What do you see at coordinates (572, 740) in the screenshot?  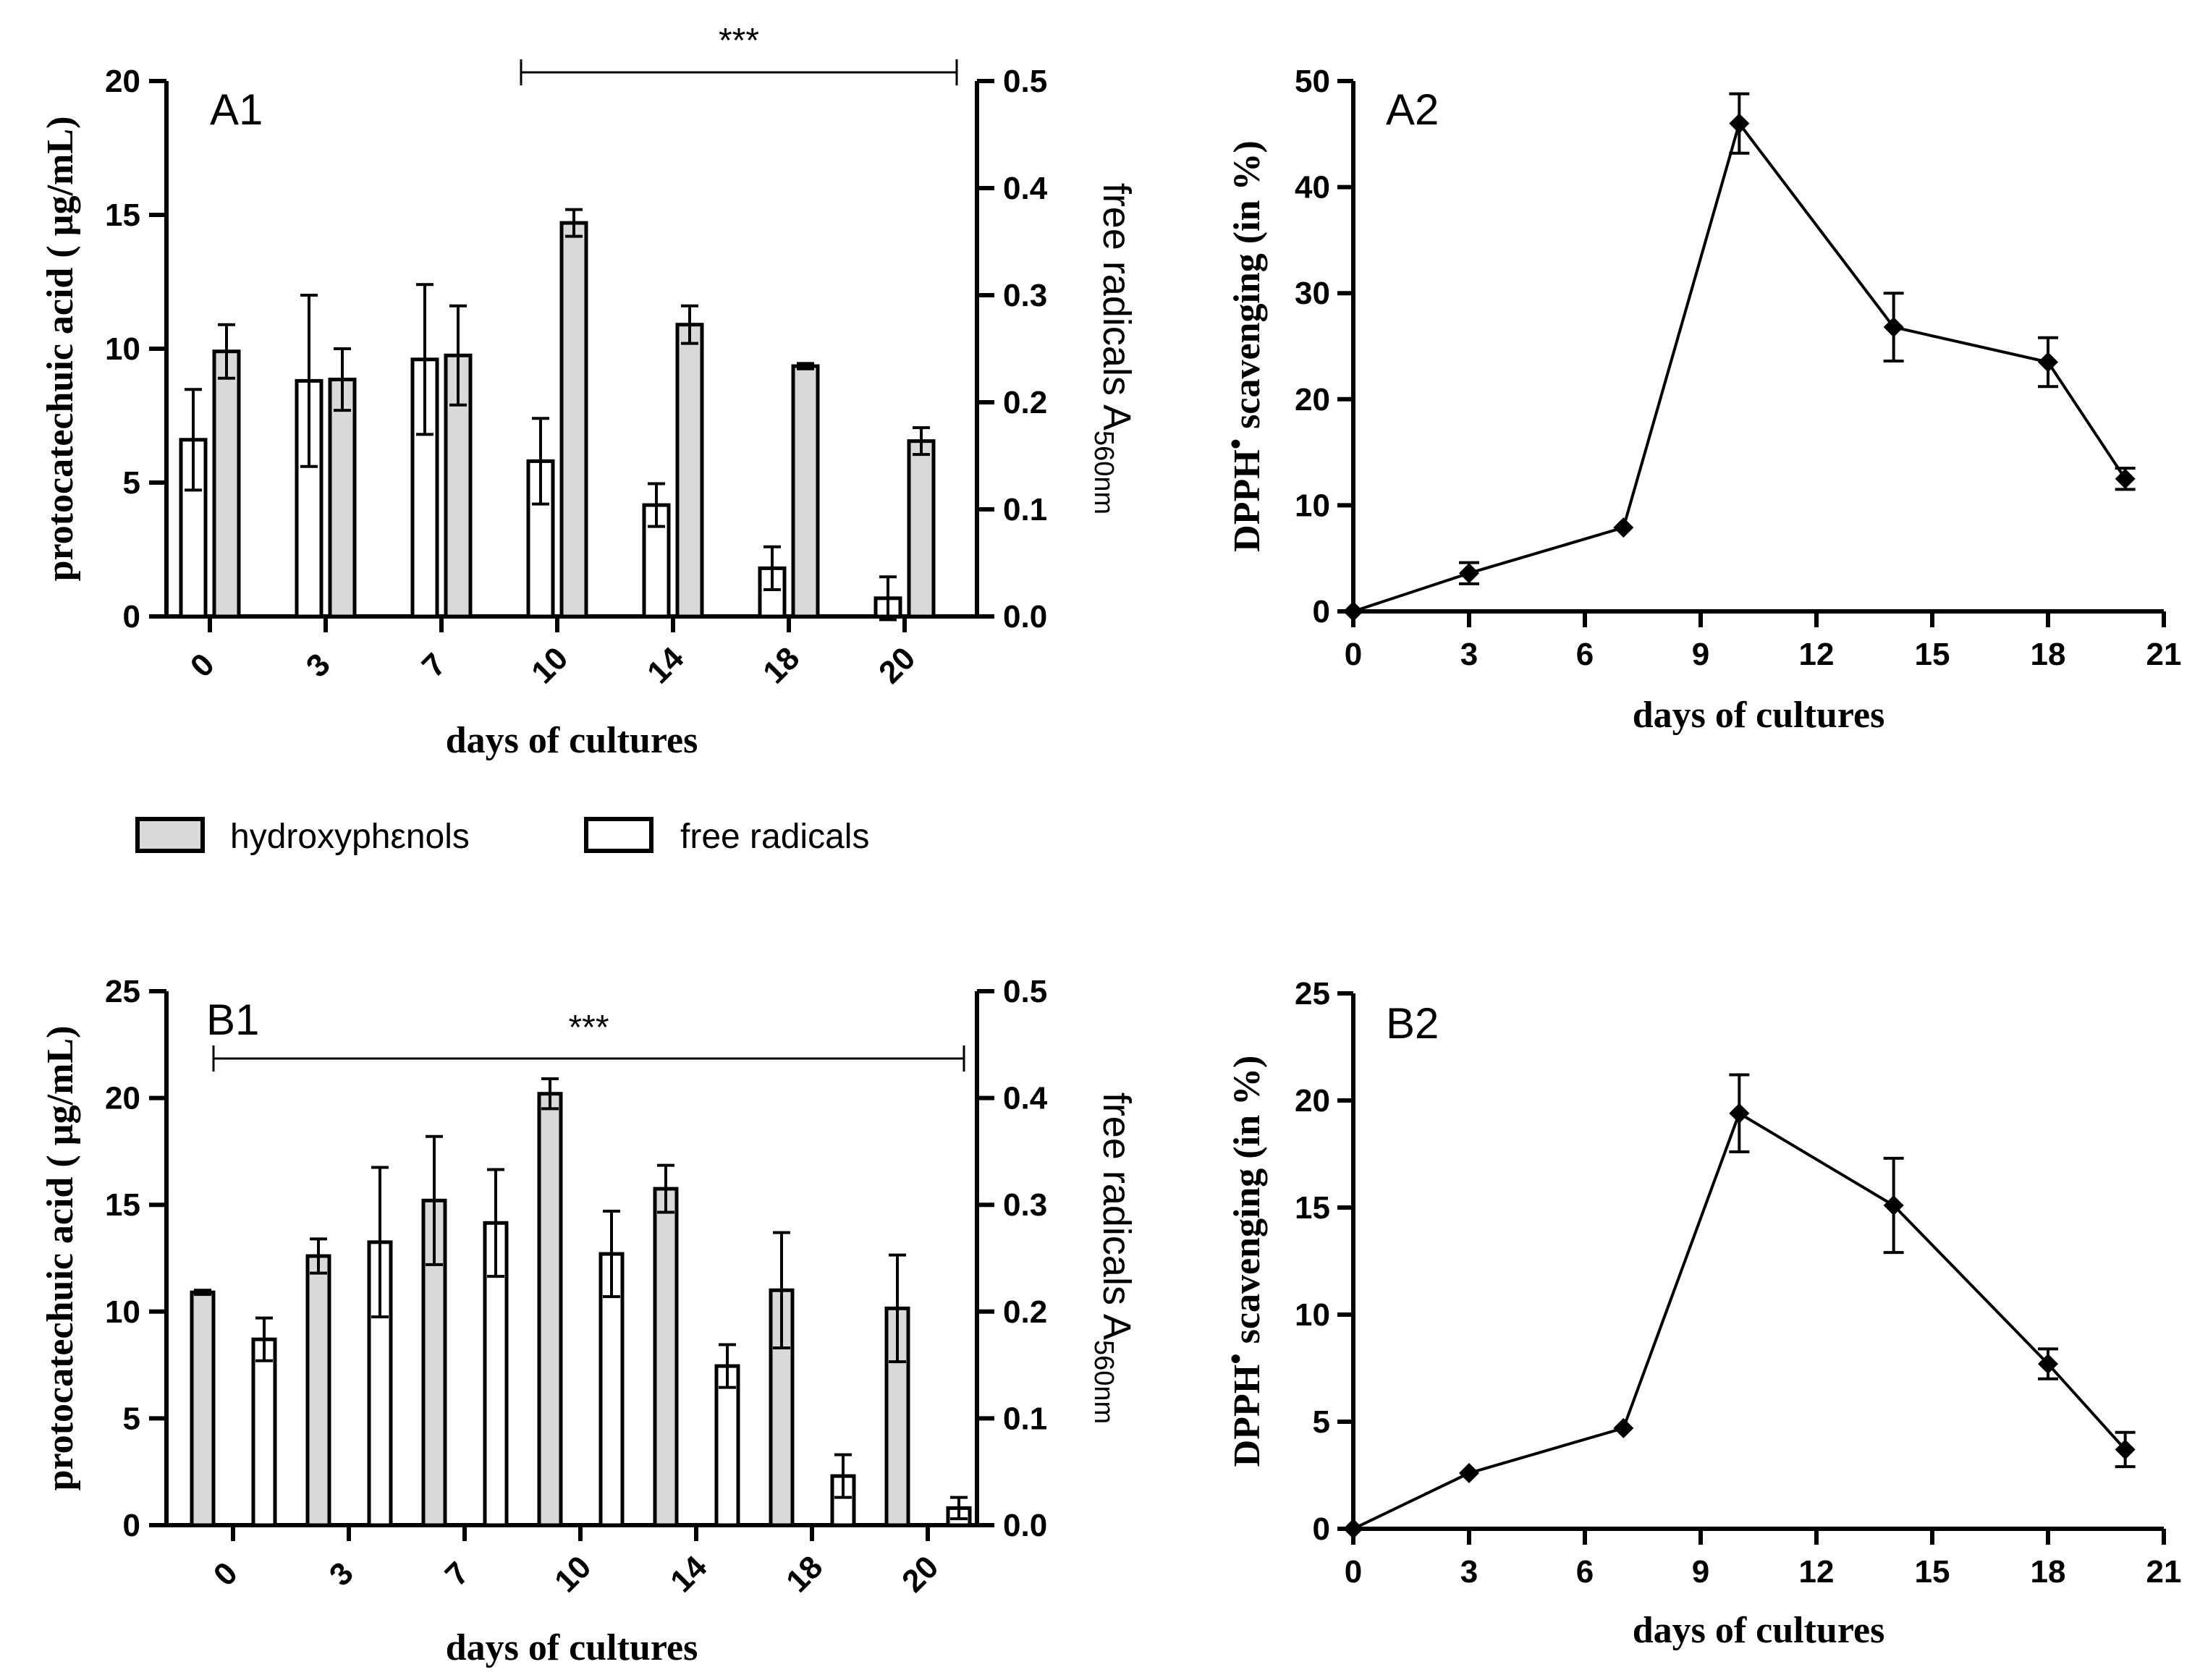 I see `x-axis-title: days of cultures` at bounding box center [572, 740].